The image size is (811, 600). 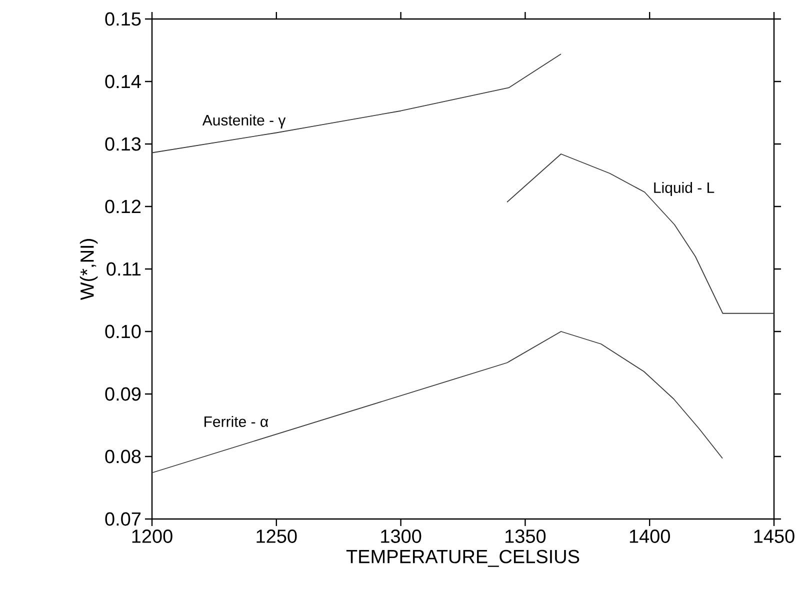 I want to click on y-tick-label: 0.08, so click(x=123, y=457).